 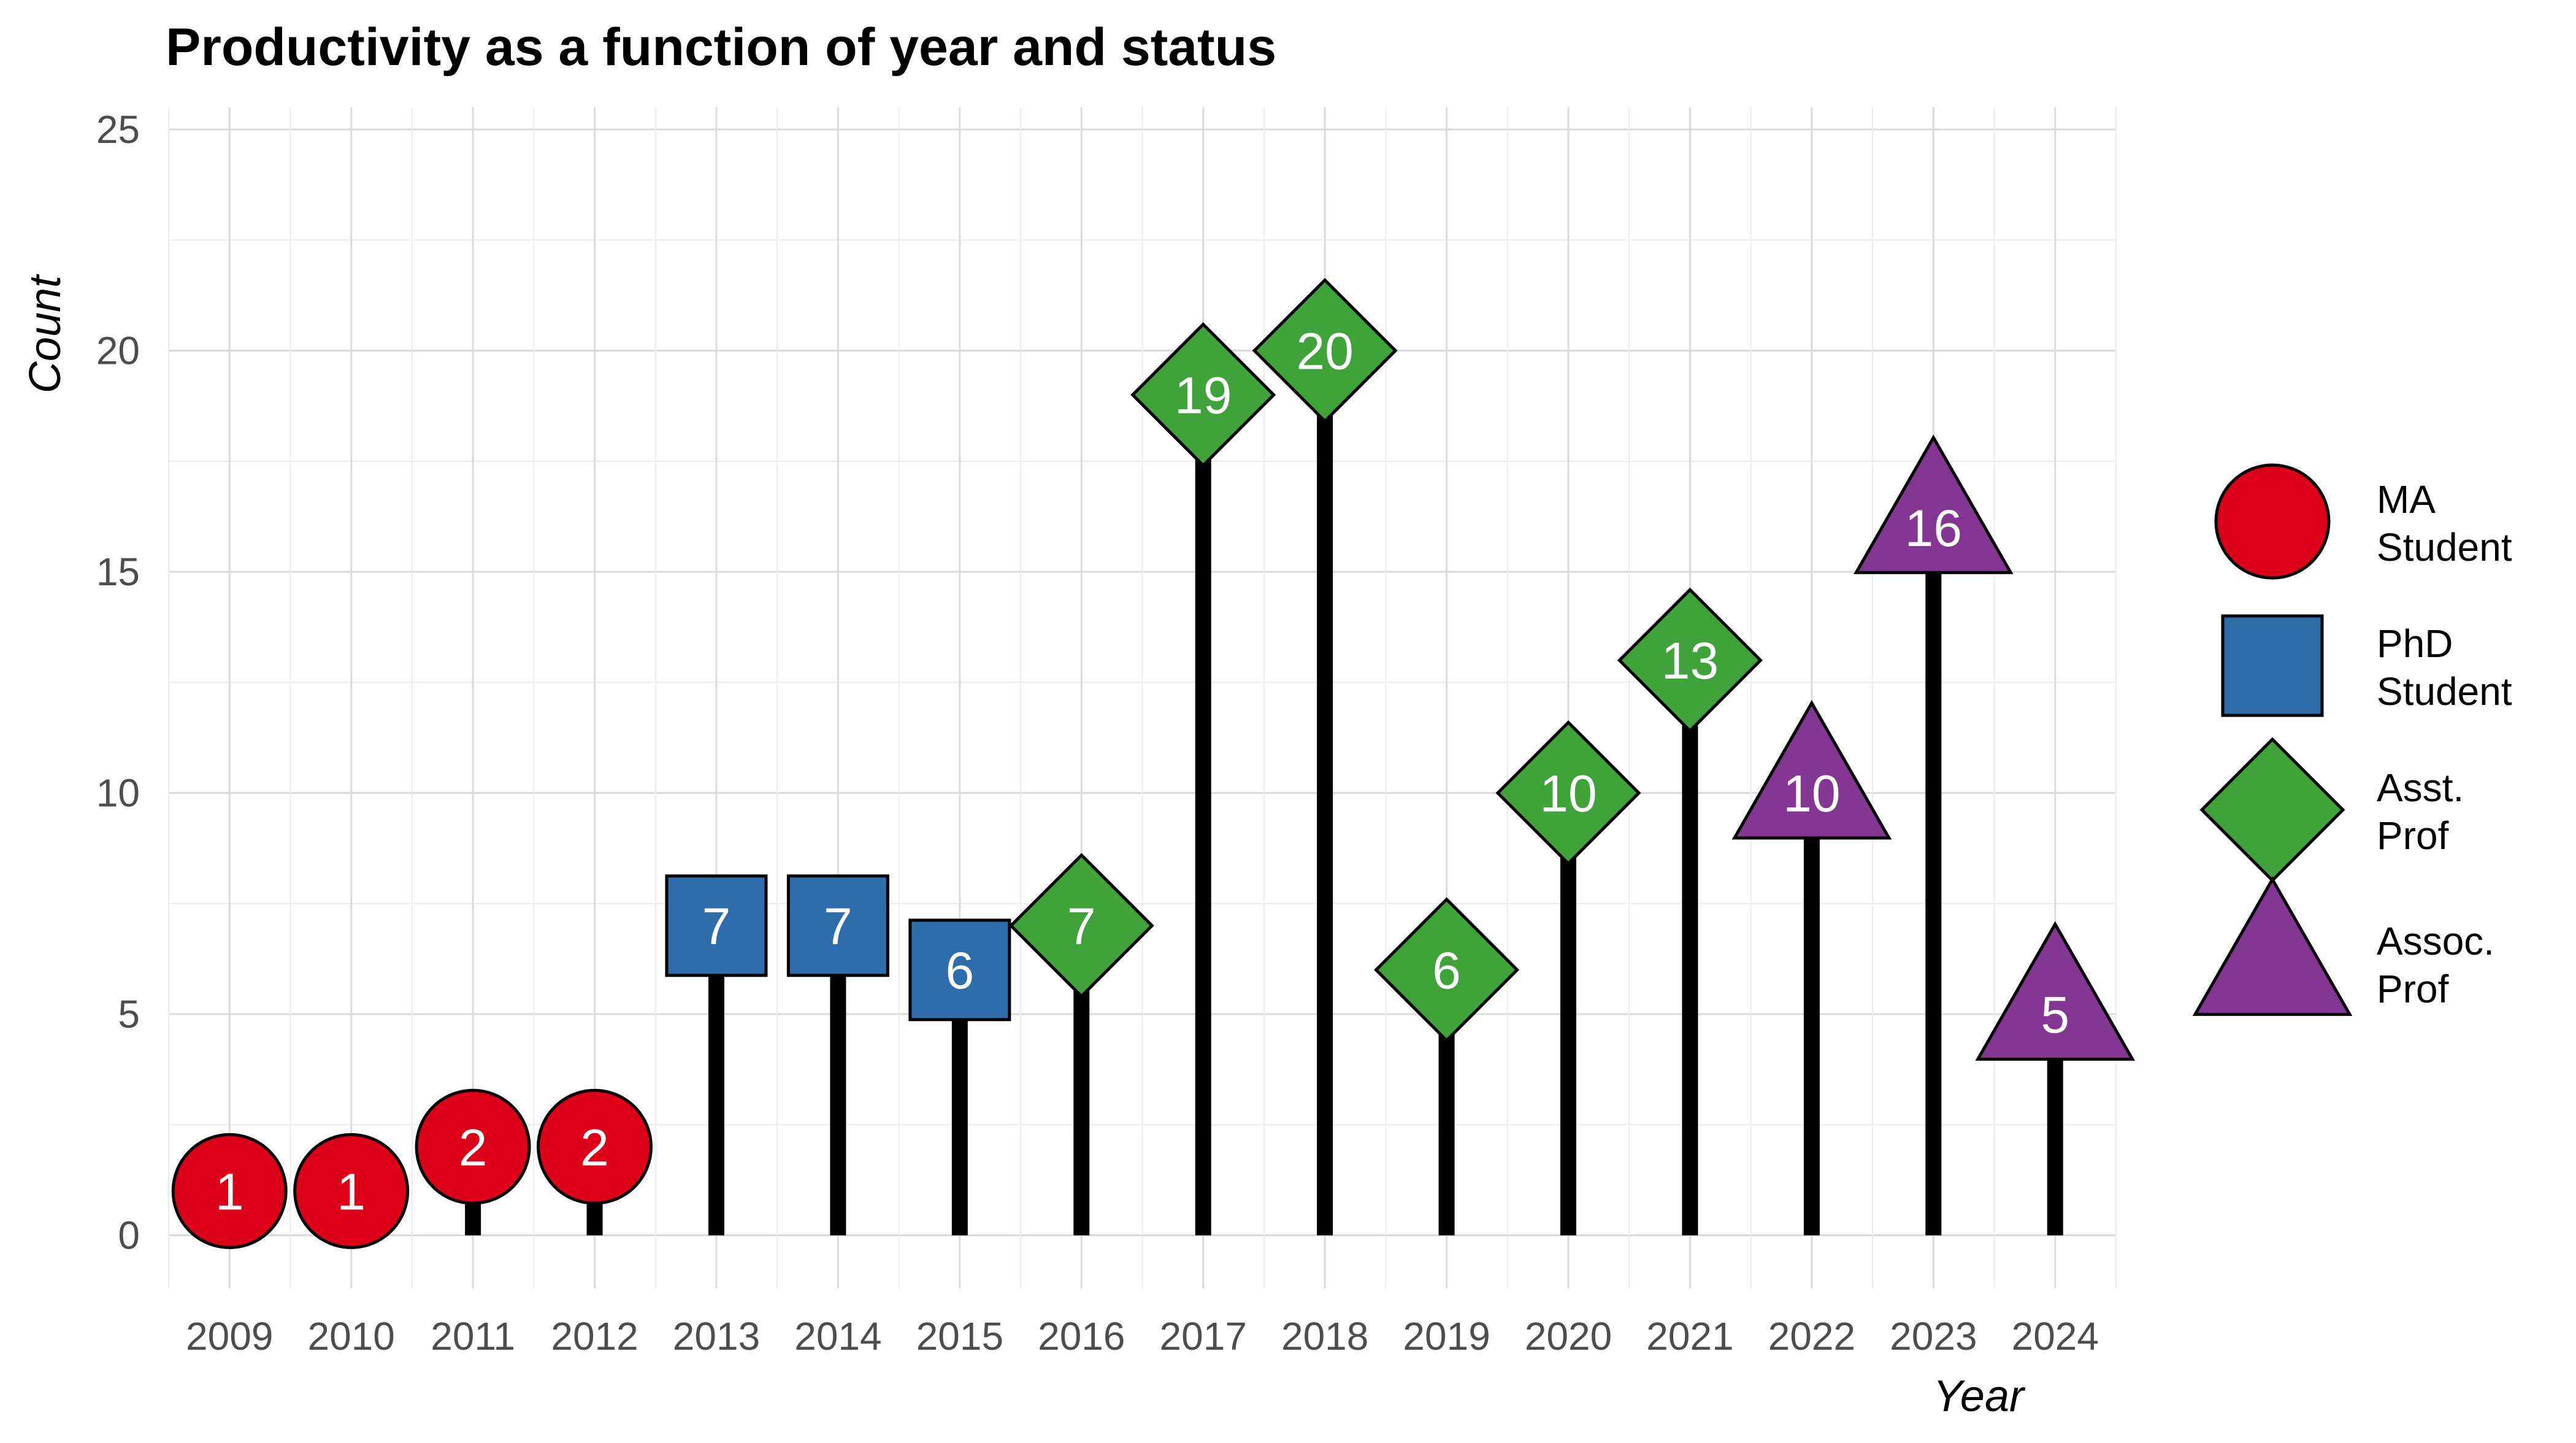 I want to click on y-tick-label: 15, so click(x=118, y=572).